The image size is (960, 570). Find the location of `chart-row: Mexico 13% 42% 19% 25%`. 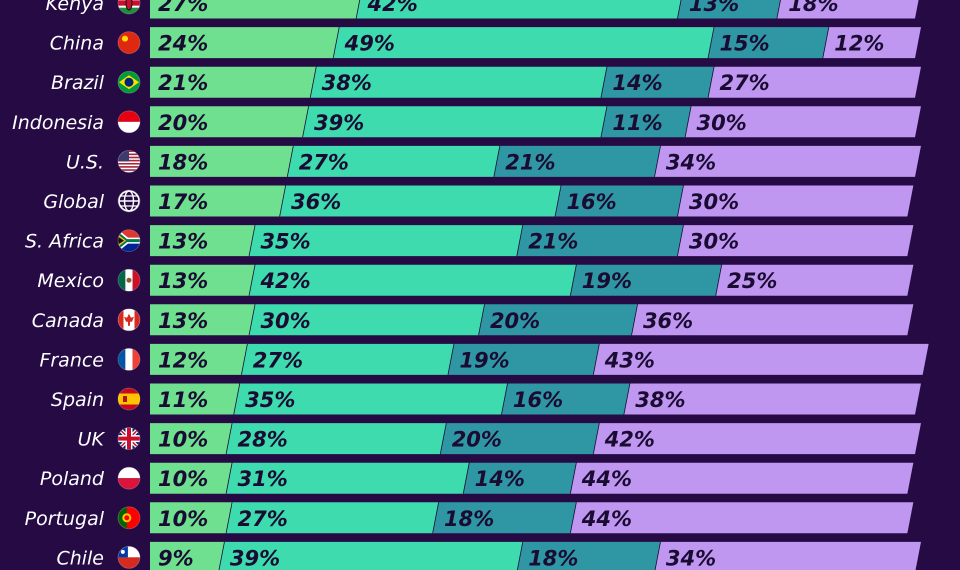

chart-row: Mexico 13% 42% 19% 25% is located at coordinates (475, 280).